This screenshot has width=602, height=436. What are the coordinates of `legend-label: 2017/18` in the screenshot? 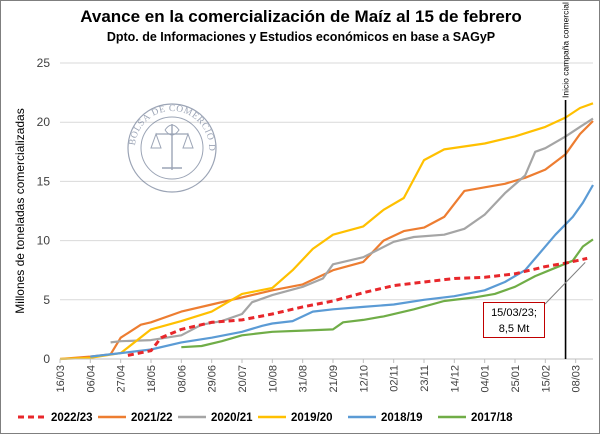 It's located at (492, 418).